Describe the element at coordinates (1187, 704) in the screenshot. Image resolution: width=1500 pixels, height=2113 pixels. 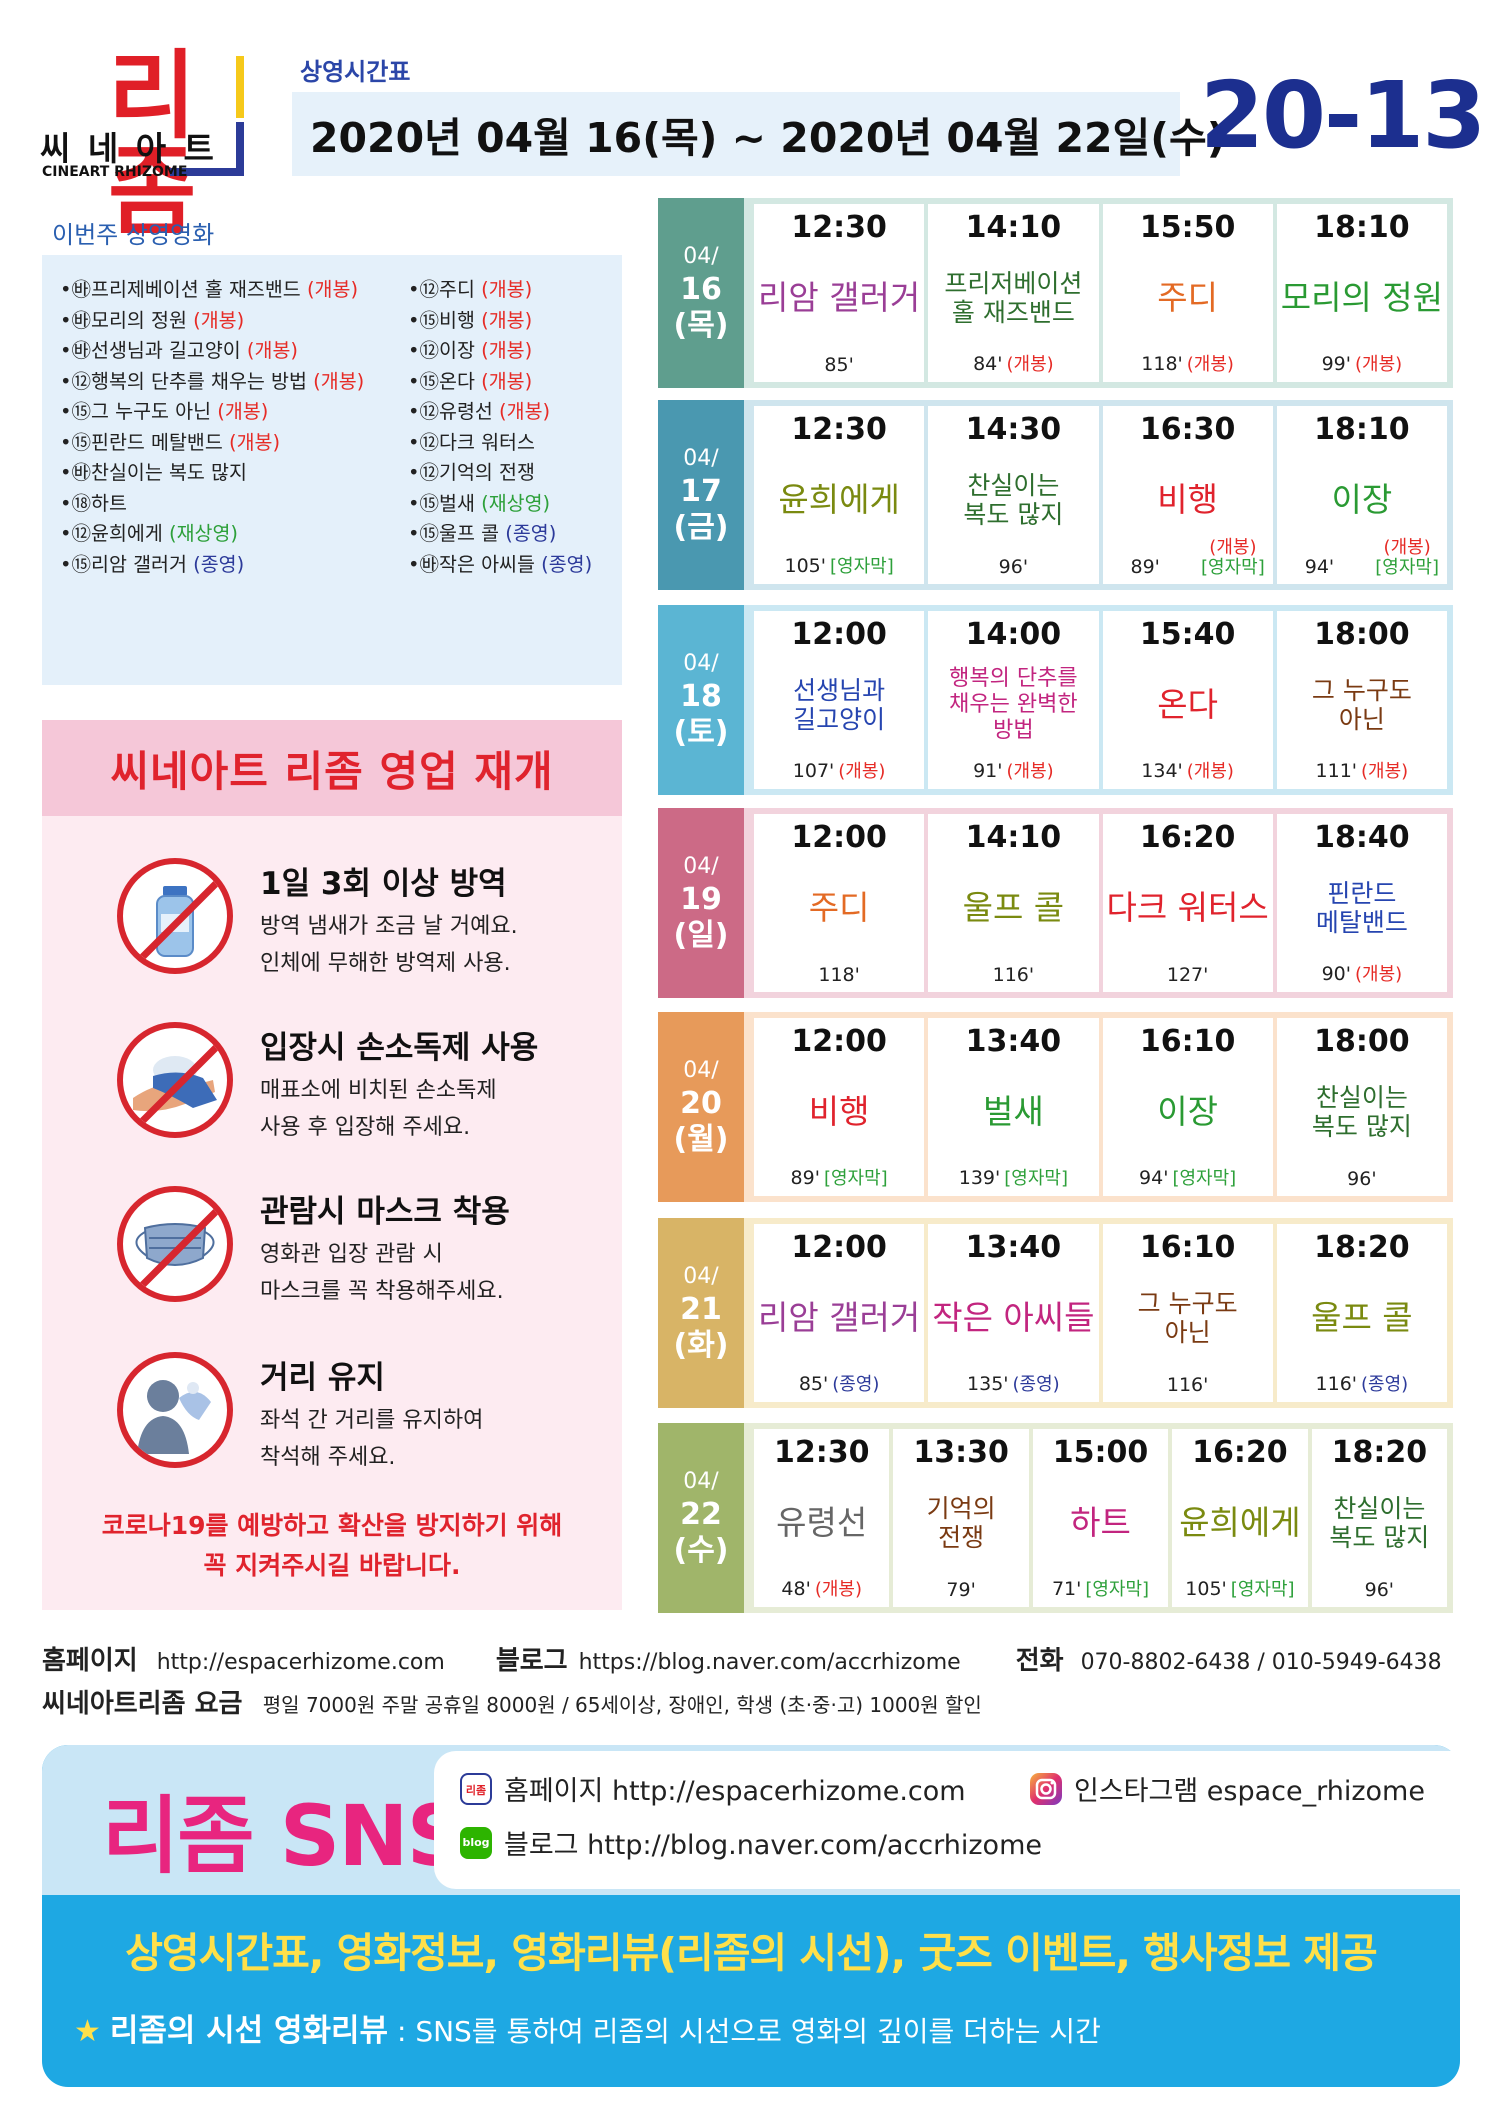
I see `movie-title: 온다` at that location.